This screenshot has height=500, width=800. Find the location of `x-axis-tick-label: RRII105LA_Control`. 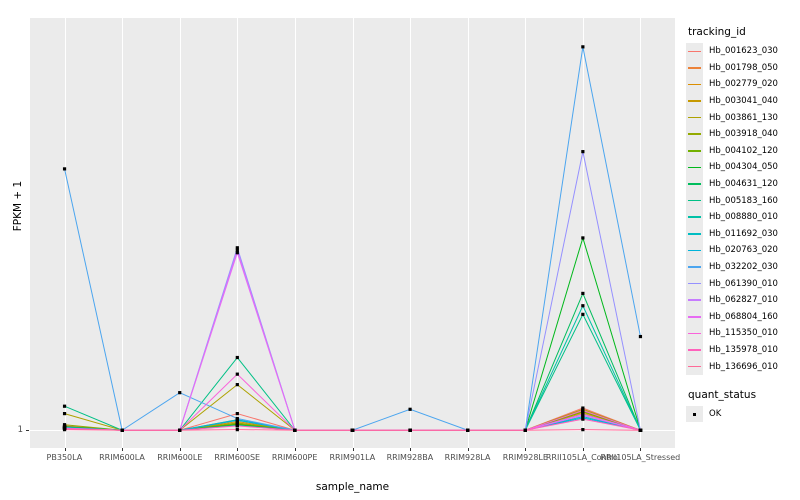

x-axis-tick-label: RRII105LA_Control is located at coordinates (582, 457).